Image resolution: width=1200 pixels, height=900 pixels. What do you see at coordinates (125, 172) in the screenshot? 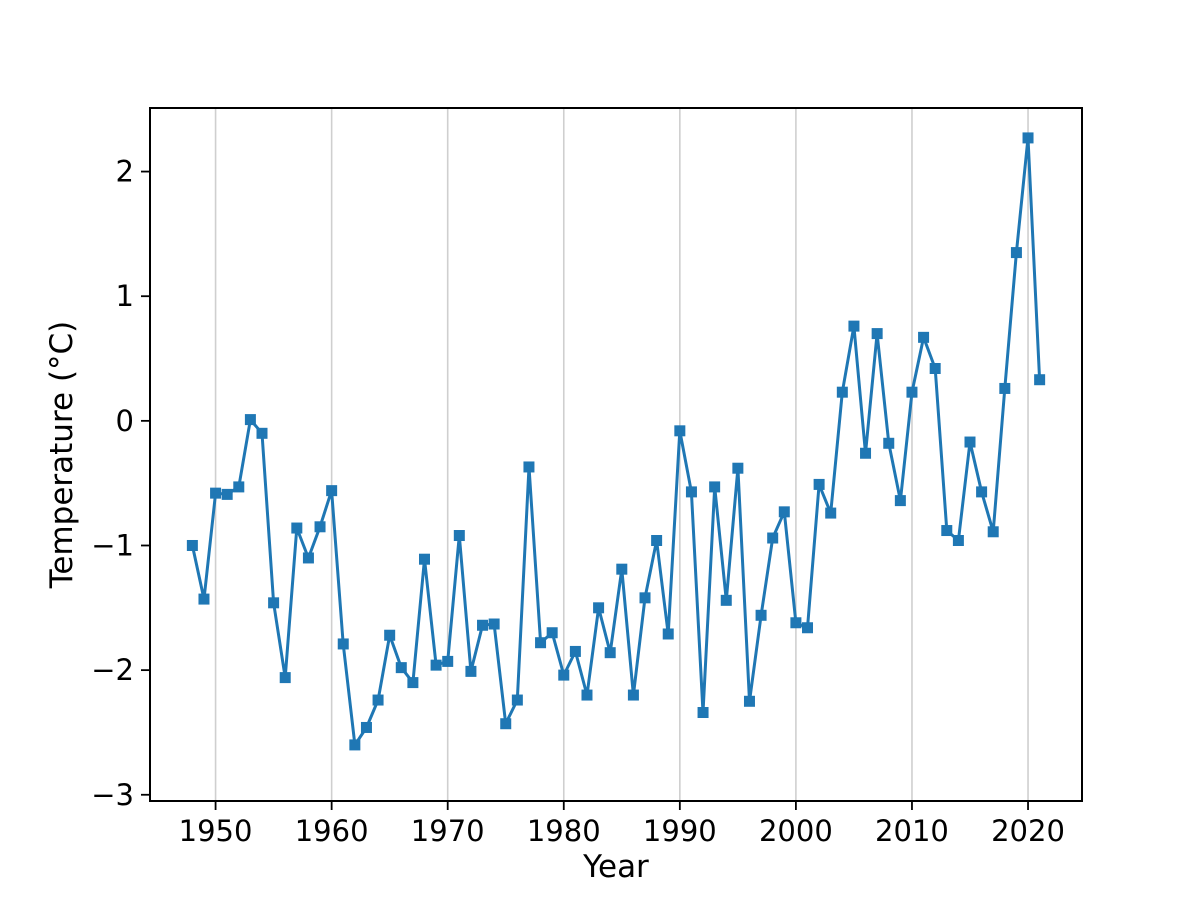
I see `y-tick-label: 2` at bounding box center [125, 172].